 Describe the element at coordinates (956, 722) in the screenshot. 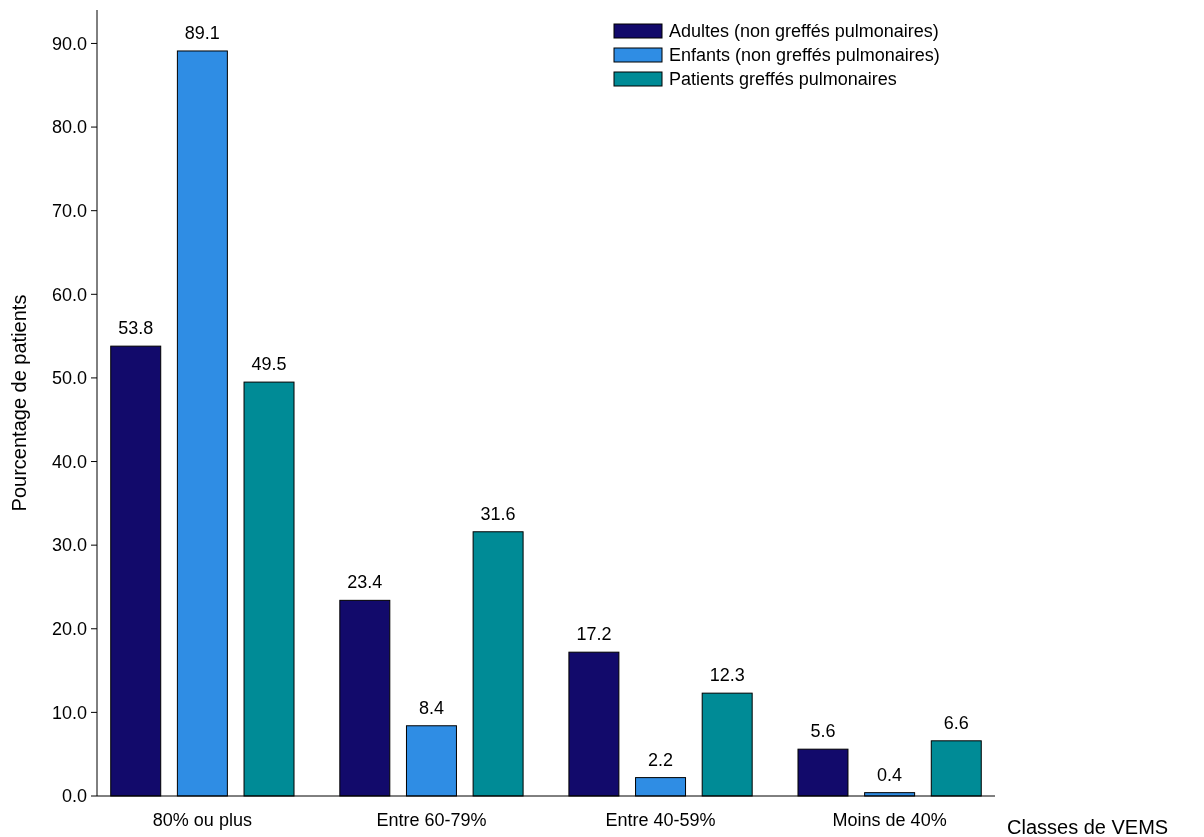

I see `data-label: 6.6` at that location.